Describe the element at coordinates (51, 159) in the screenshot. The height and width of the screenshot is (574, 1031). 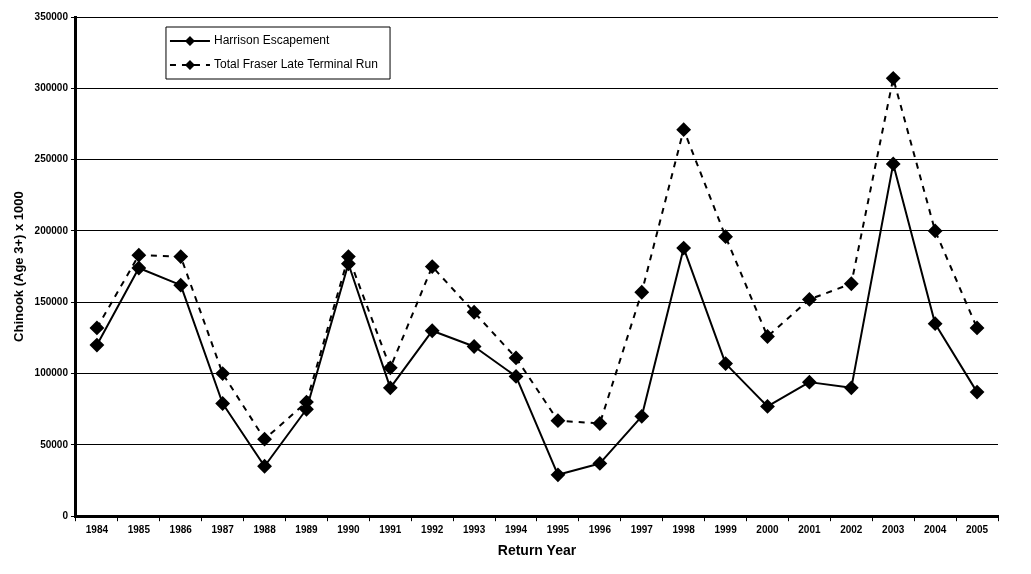
I see `y-tick-label: 250000` at that location.